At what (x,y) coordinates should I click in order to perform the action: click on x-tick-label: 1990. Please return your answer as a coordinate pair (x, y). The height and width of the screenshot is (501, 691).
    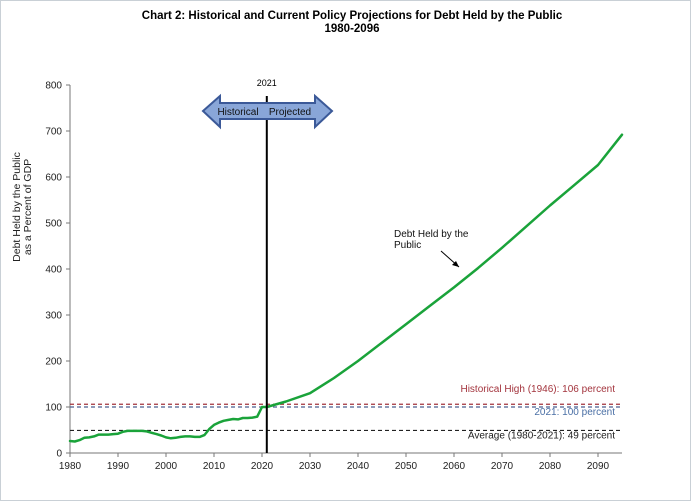
    Looking at the image, I should click on (118, 466).